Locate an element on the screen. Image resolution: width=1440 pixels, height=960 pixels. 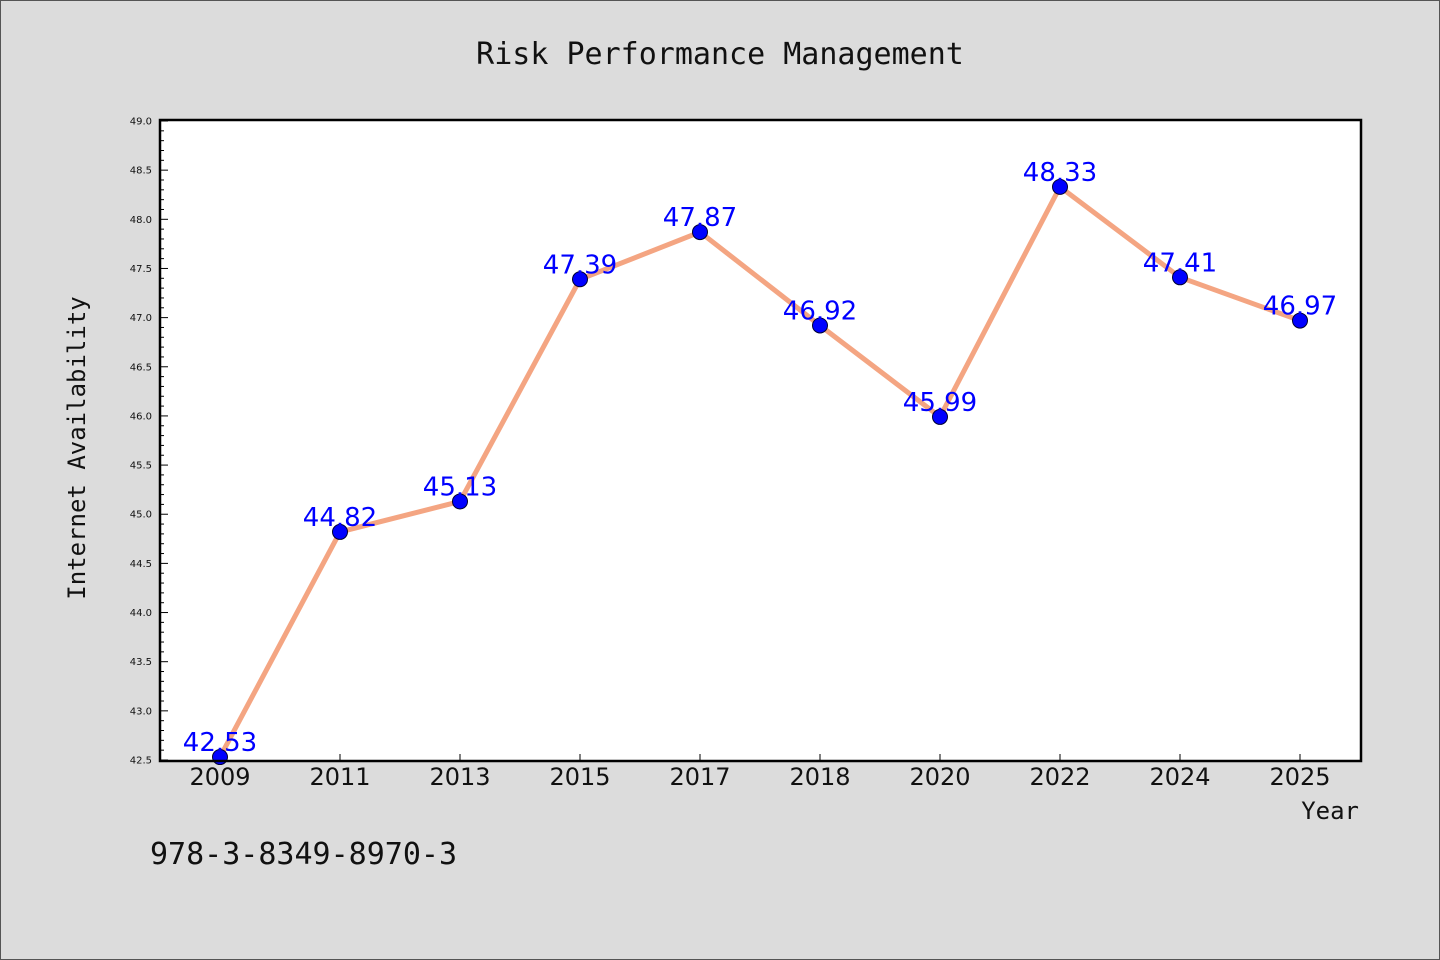
y-tick-label: 43.0 is located at coordinates (141, 711).